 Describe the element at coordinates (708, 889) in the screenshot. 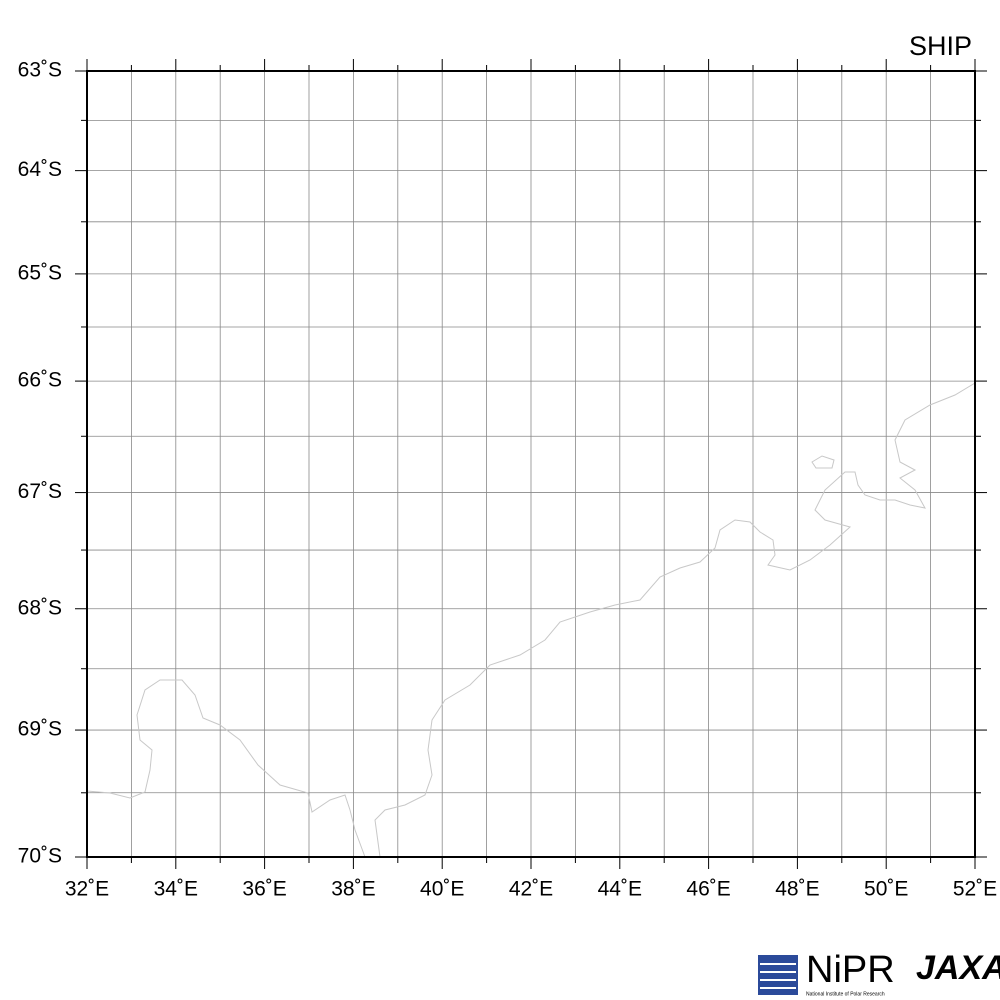

I see `x-tick-label: 46˚E` at that location.